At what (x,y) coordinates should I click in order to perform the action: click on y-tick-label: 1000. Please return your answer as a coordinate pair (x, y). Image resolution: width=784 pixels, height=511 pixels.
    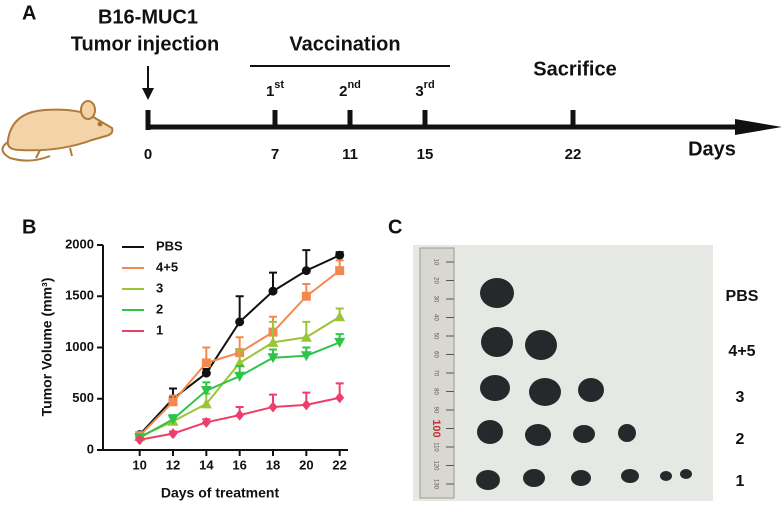
    Looking at the image, I should click on (79, 346).